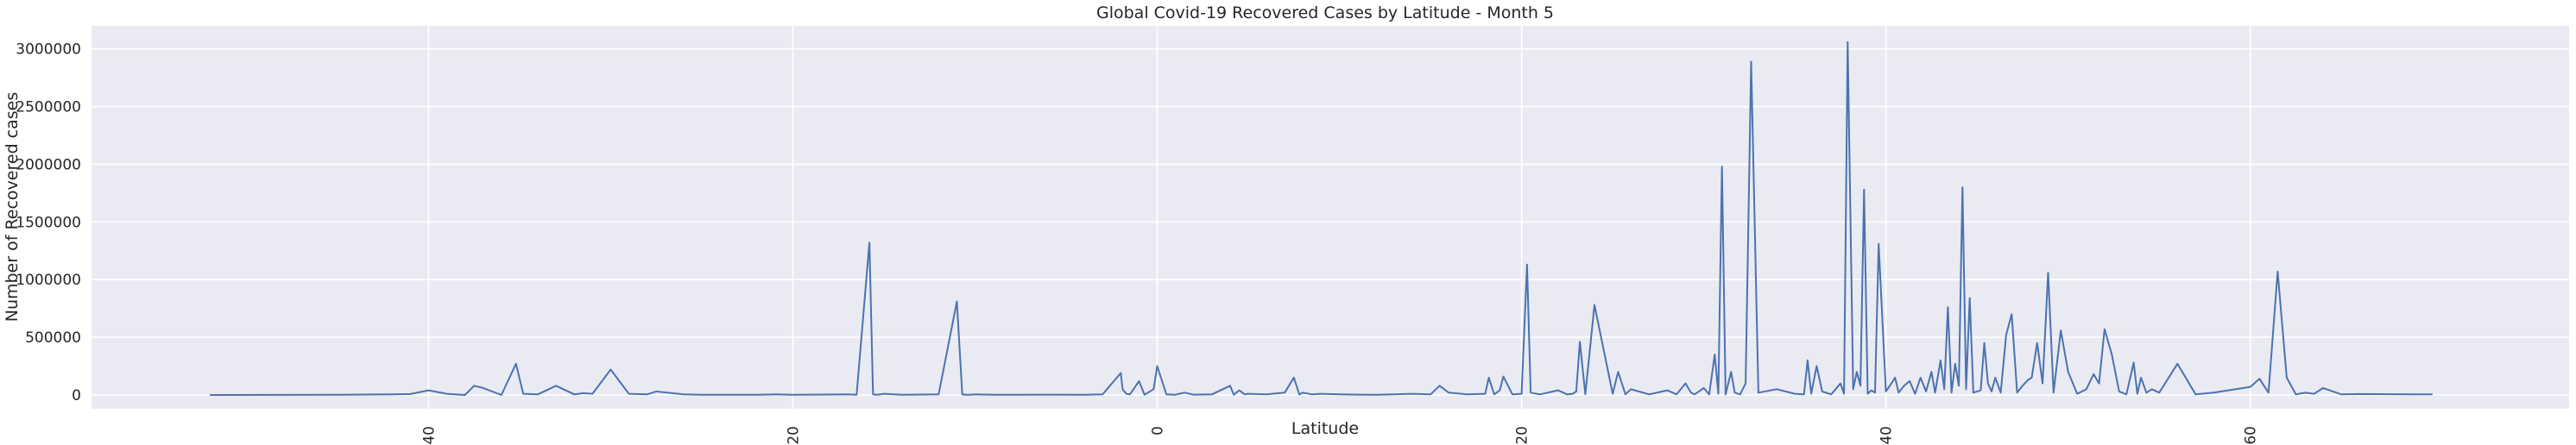  Describe the element at coordinates (48, 164) in the screenshot. I see `y-tick-label-4: 2000000` at that location.